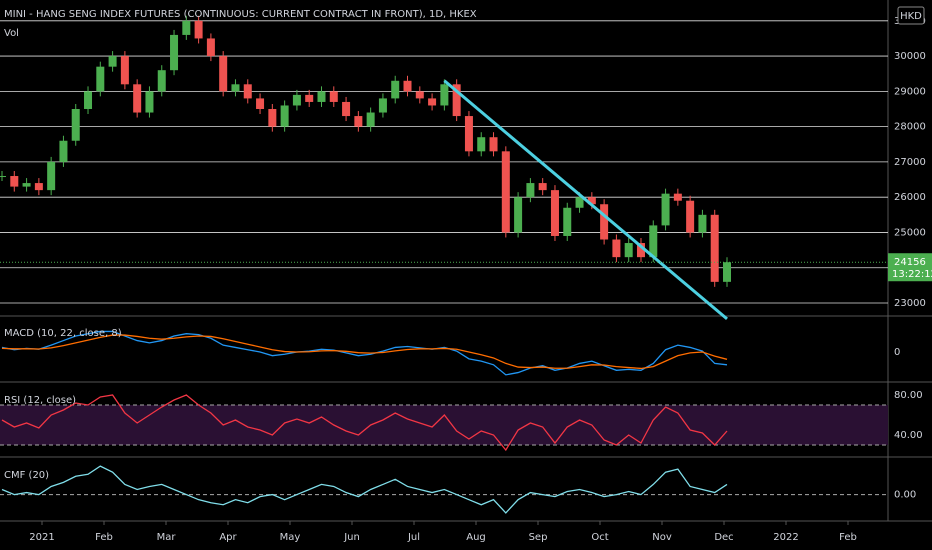 This screenshot has width=932, height=550. Describe the element at coordinates (599, 537) in the screenshot. I see `x-tick-label: Oct` at that location.